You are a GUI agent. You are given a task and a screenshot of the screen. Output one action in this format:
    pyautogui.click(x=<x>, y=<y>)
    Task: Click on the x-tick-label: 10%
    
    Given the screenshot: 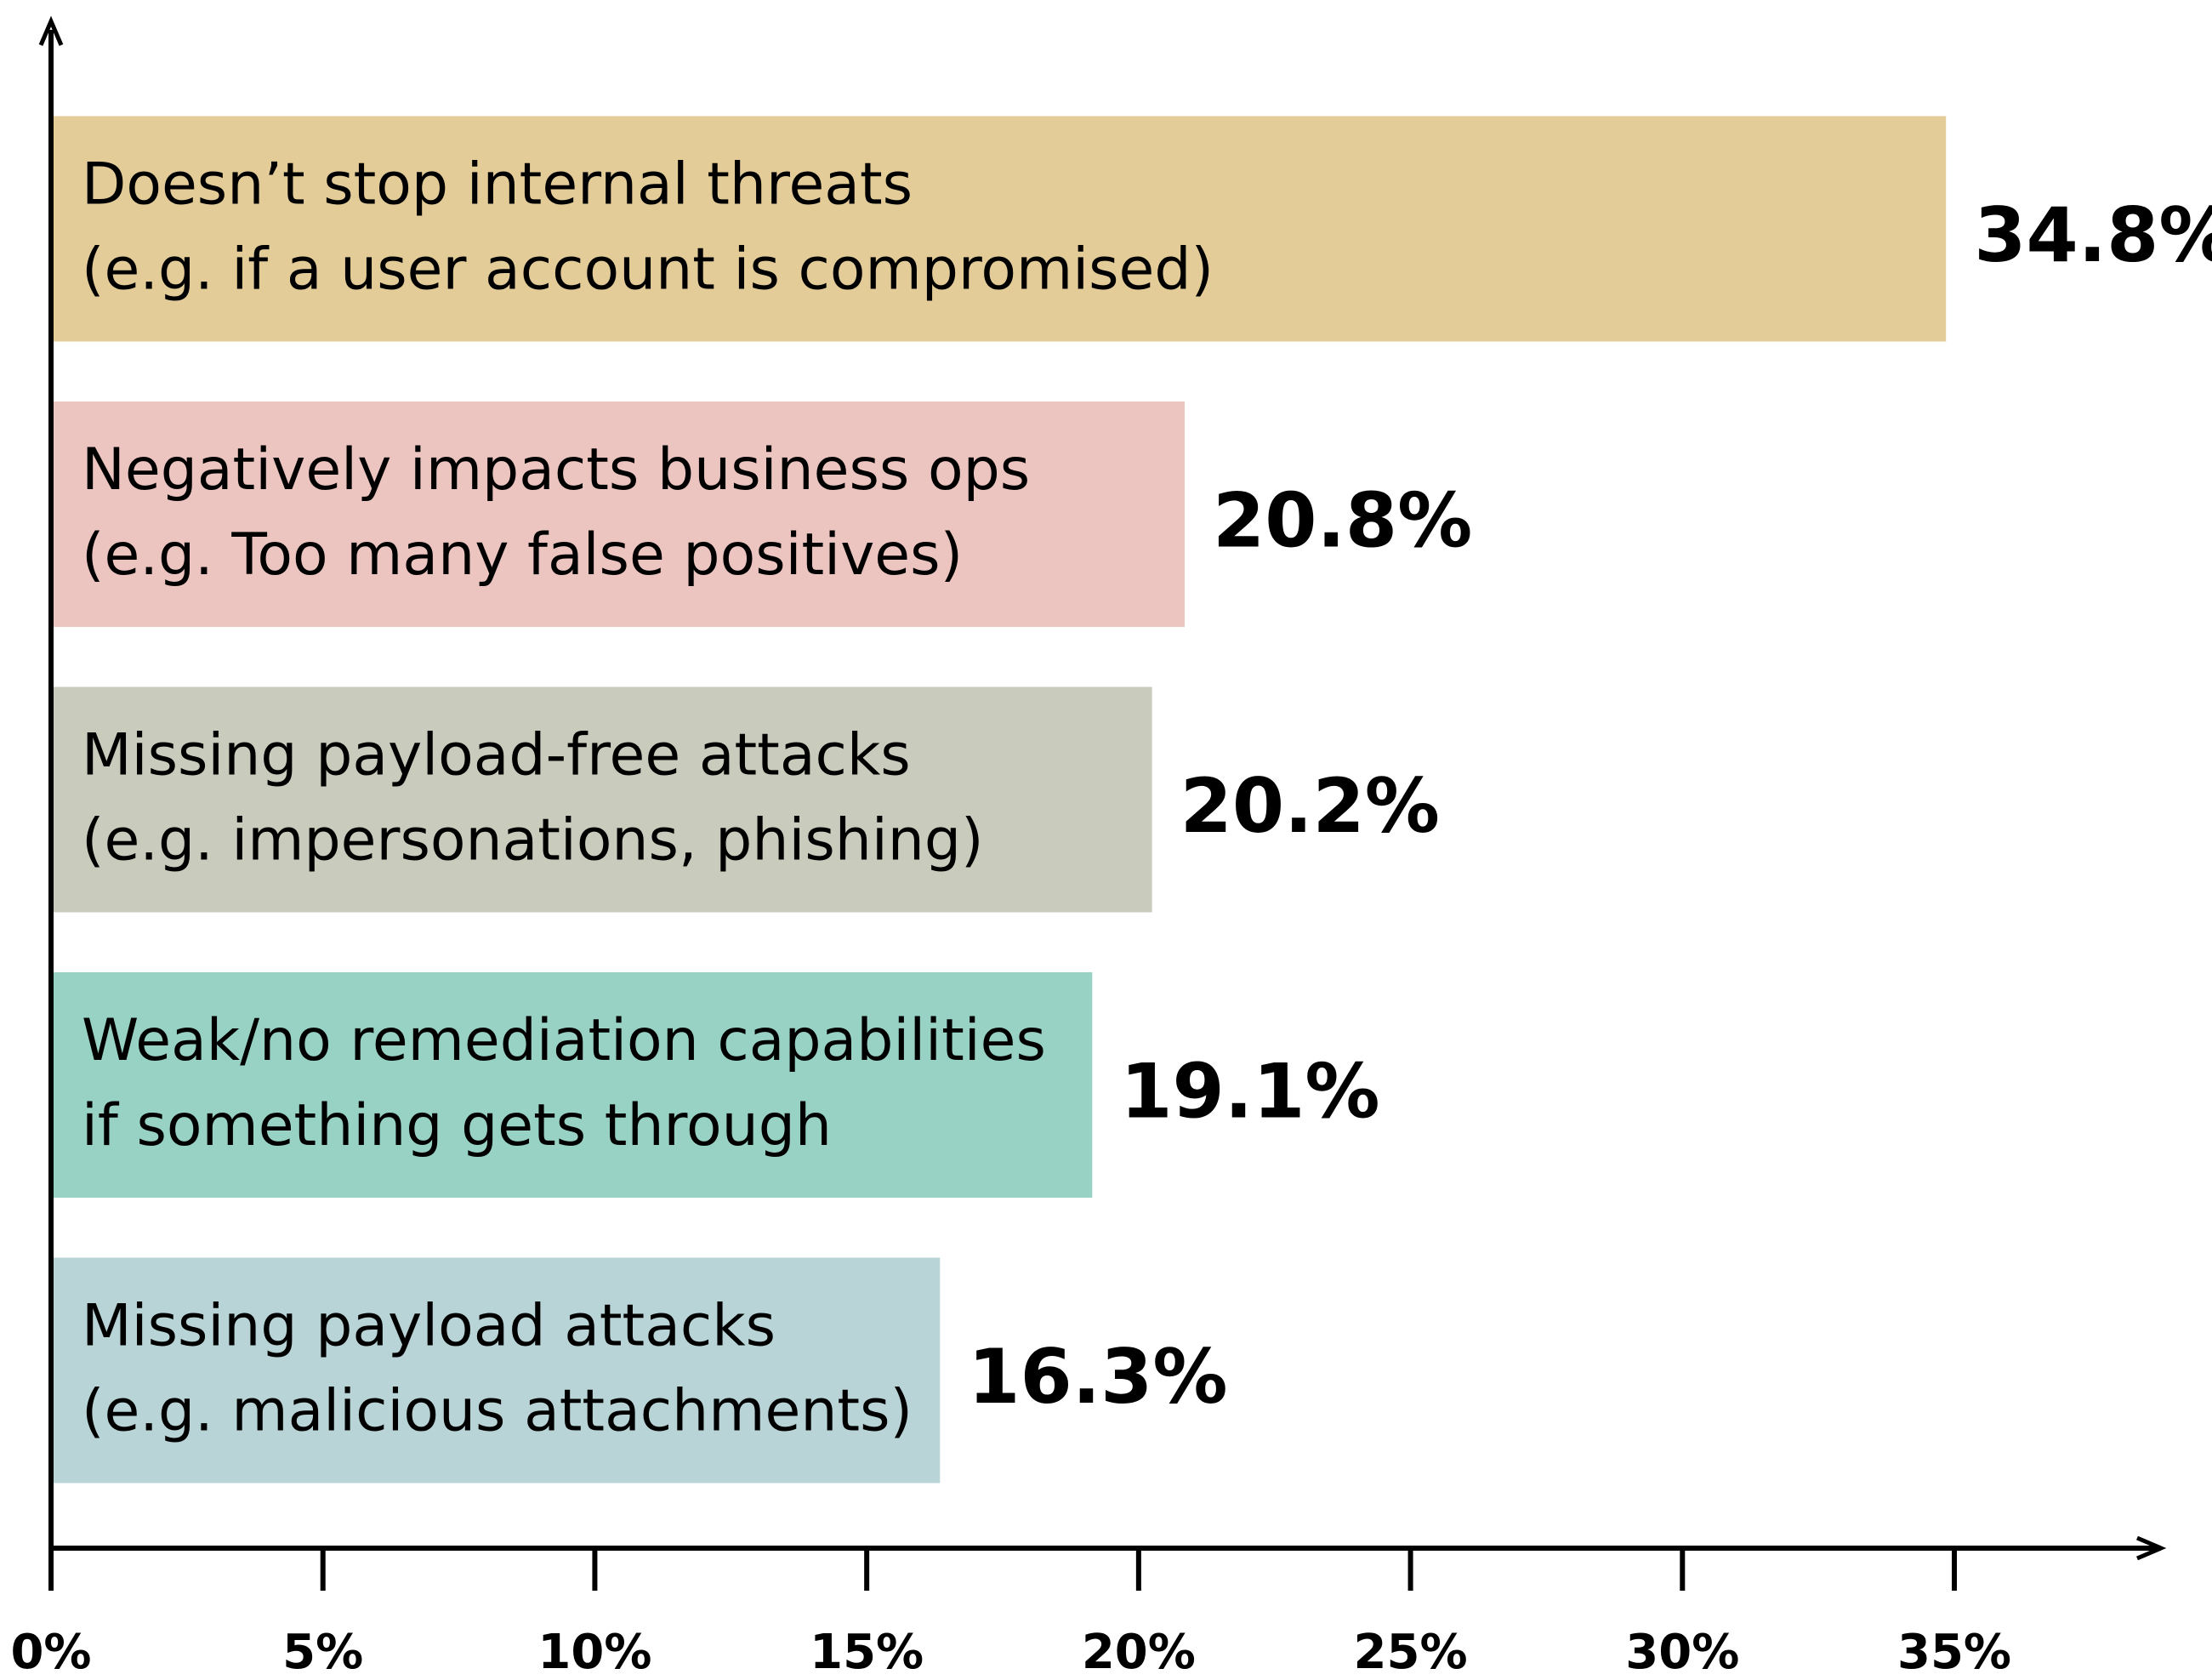 What is the action you would take?
    pyautogui.click(x=594, y=1652)
    